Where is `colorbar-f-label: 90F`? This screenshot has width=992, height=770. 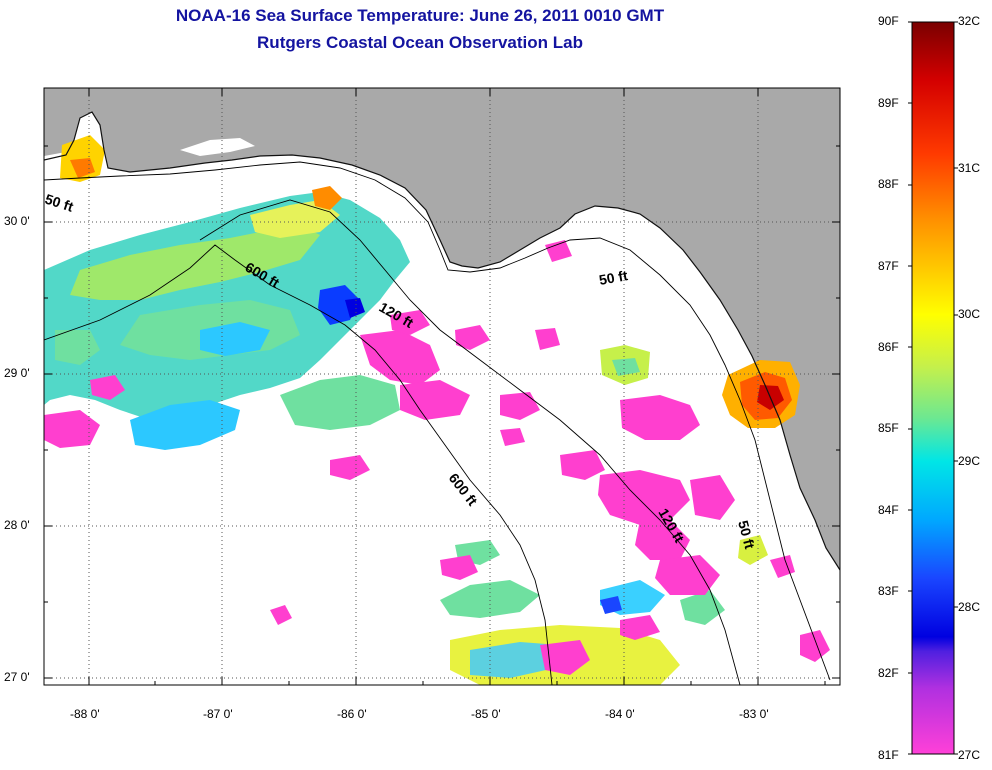 colorbar-f-label: 90F is located at coordinates (888, 21).